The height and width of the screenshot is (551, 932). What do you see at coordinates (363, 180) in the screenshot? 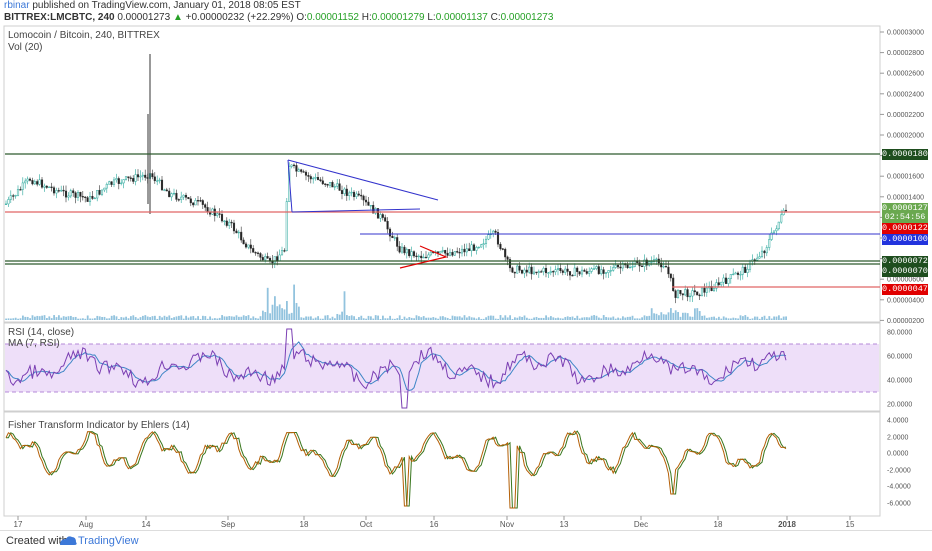
I see `triangle-upper-trendline` at bounding box center [363, 180].